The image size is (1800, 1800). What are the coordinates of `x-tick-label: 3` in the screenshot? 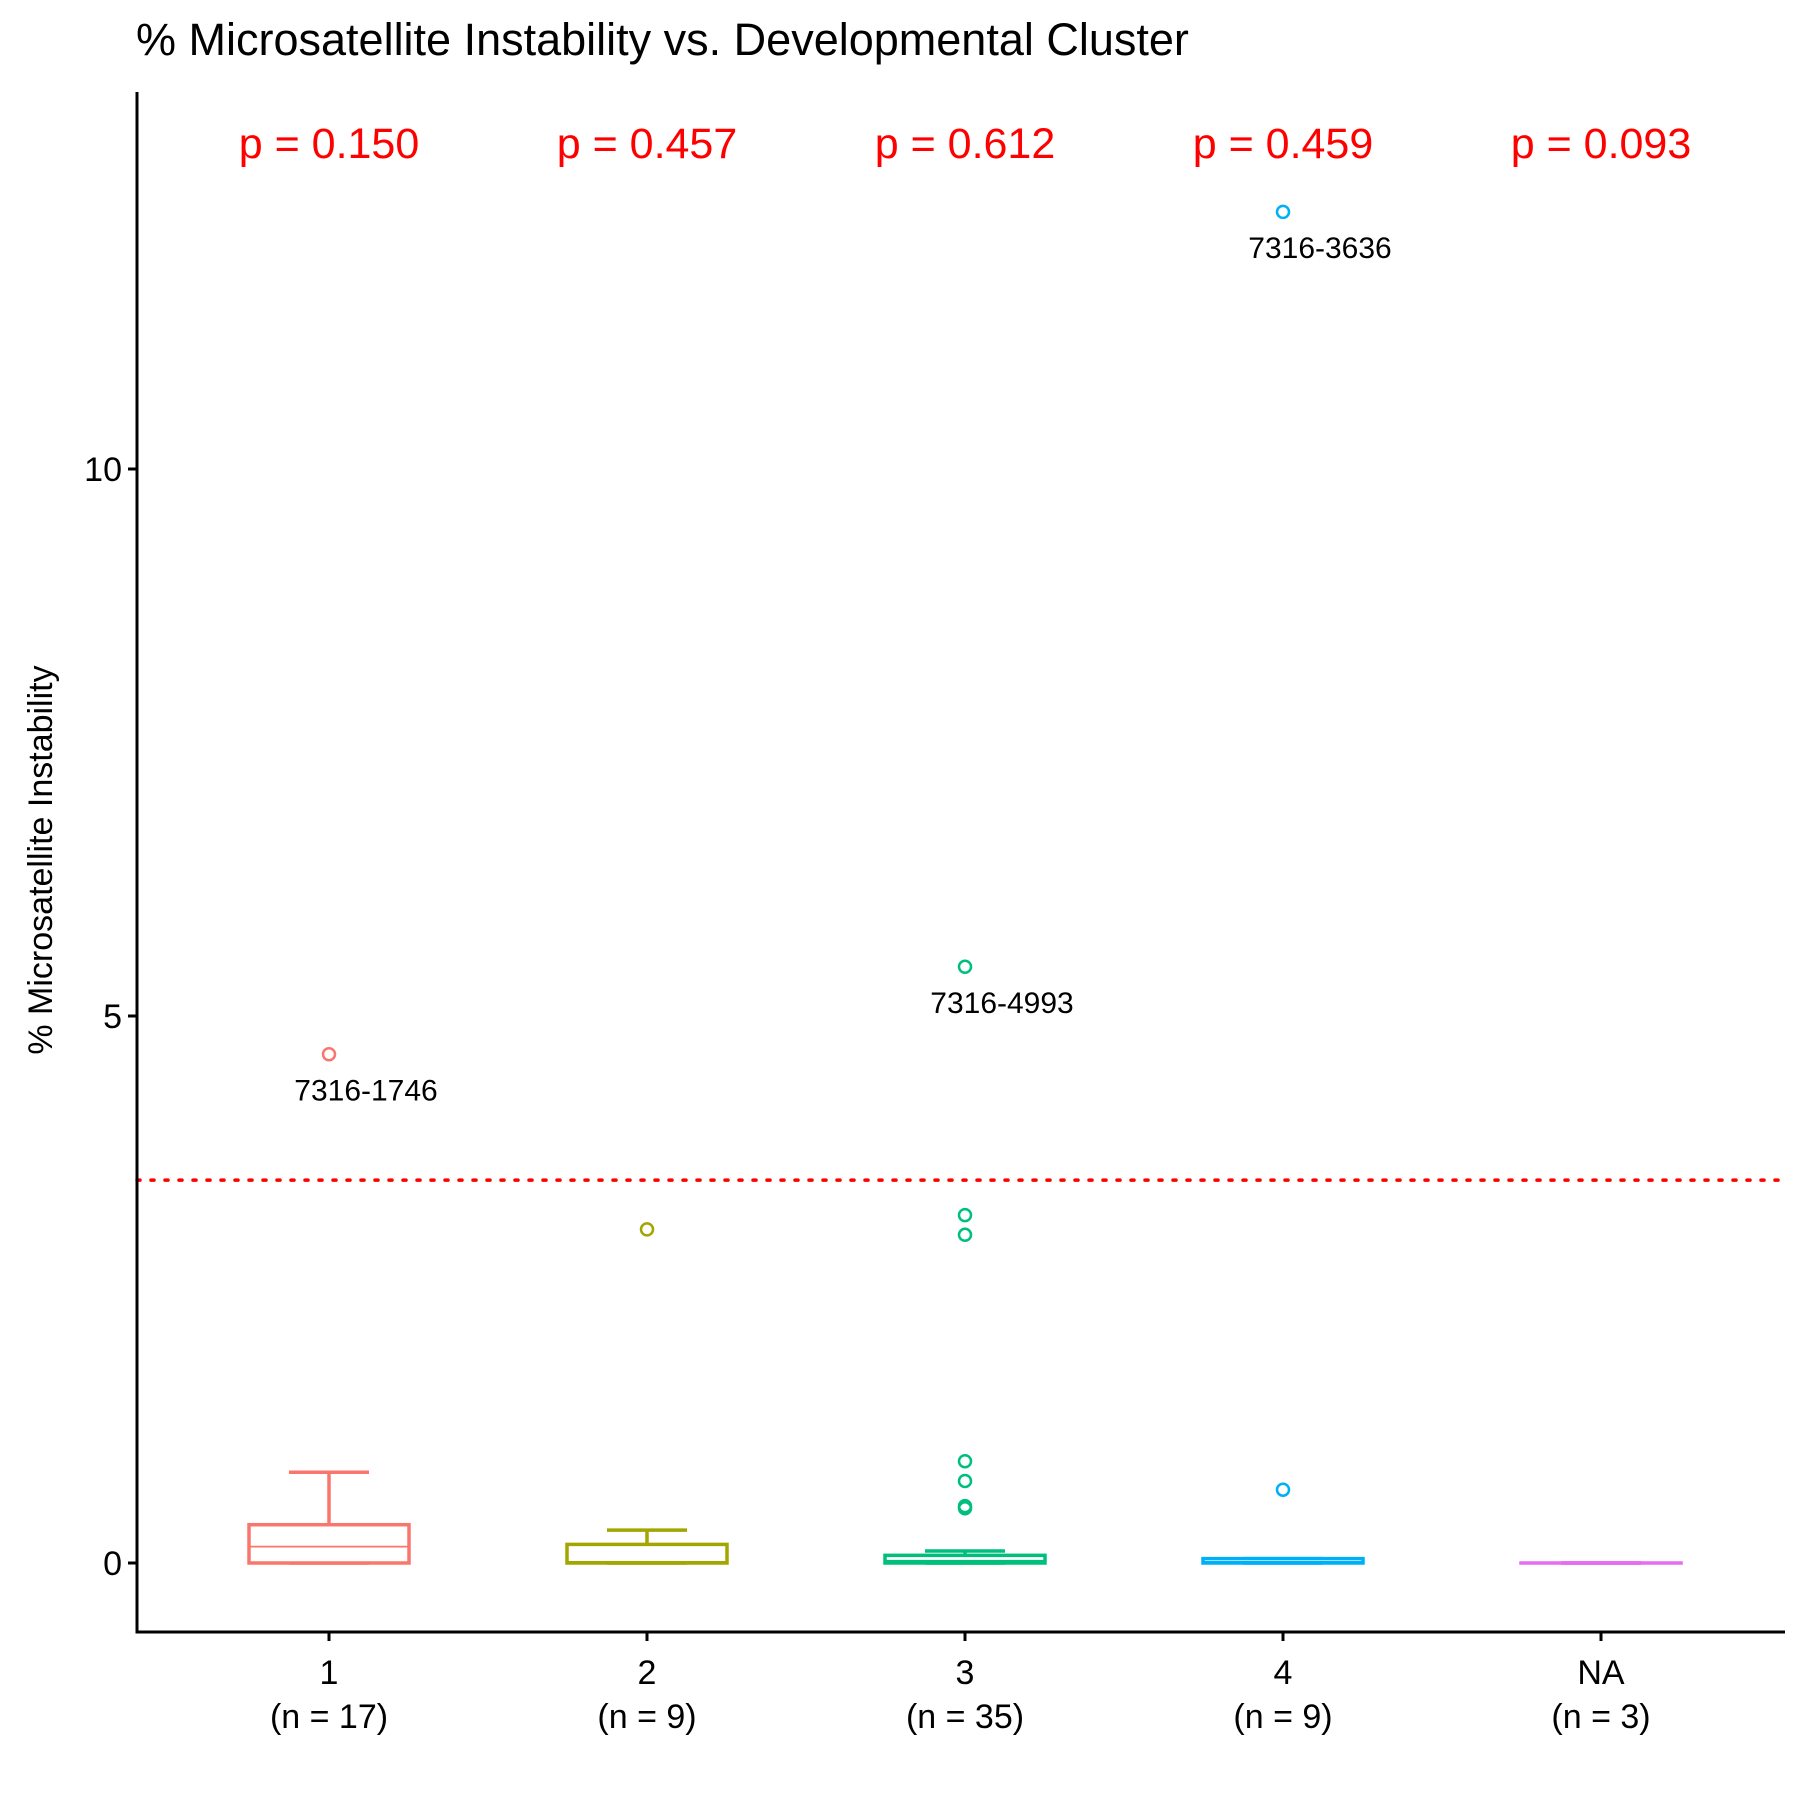 It's located at (965, 1673).